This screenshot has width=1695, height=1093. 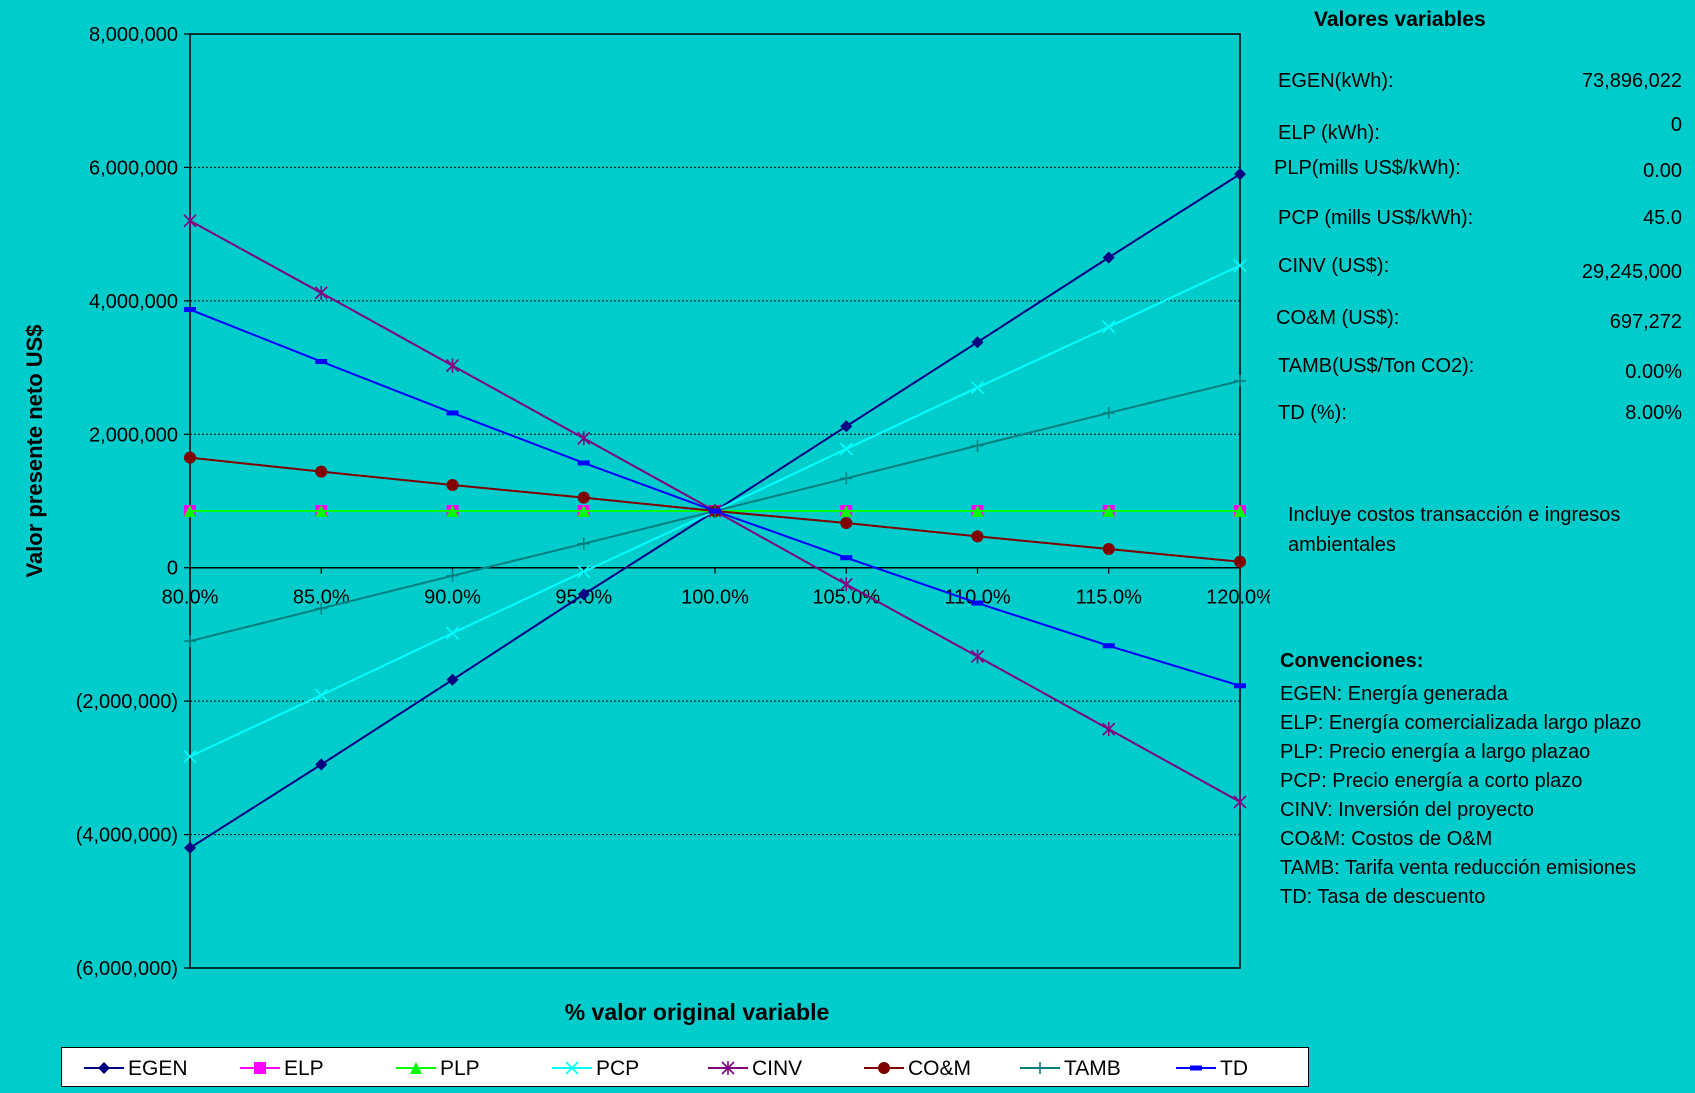 I want to click on conventions-title: Convenciones:, so click(x=1352, y=661).